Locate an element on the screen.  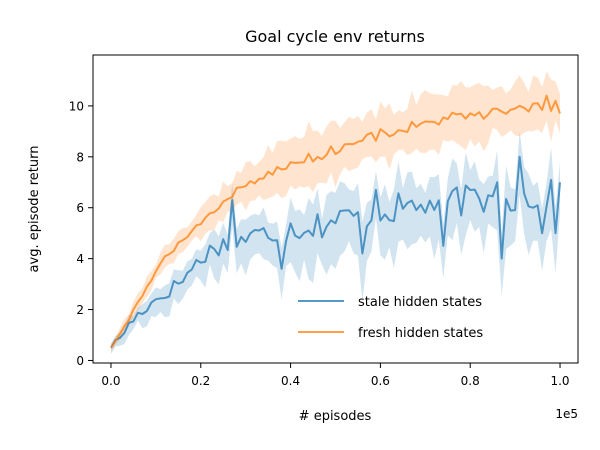
x-axis-label: # episodes is located at coordinates (335, 416).